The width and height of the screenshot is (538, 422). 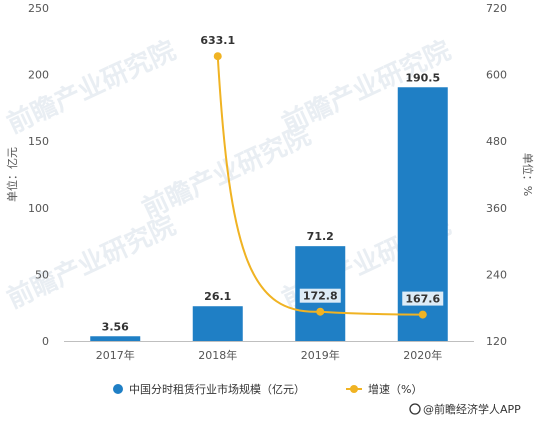 I want to click on left-axis-title: 单位：亿元, so click(x=12, y=174).